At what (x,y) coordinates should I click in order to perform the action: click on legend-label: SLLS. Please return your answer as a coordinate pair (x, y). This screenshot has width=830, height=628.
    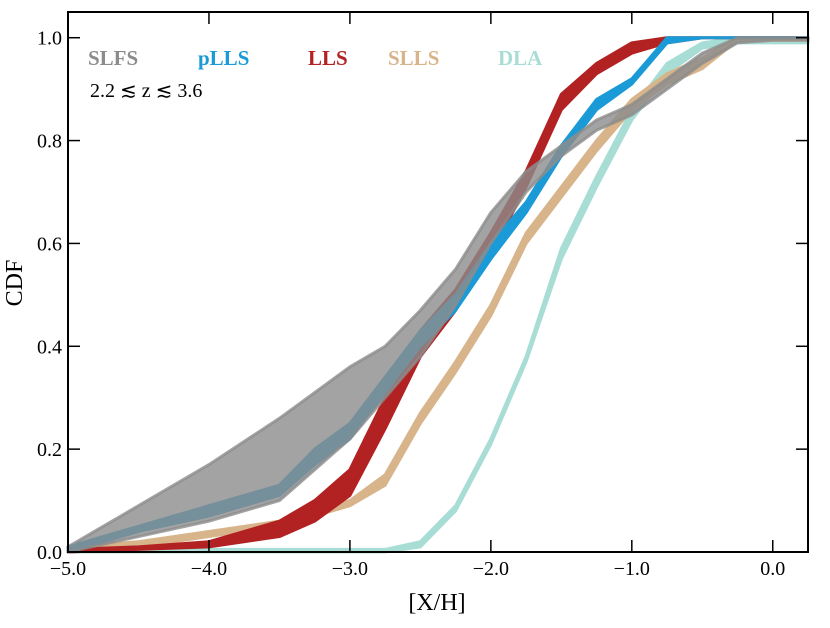
    Looking at the image, I should click on (413, 58).